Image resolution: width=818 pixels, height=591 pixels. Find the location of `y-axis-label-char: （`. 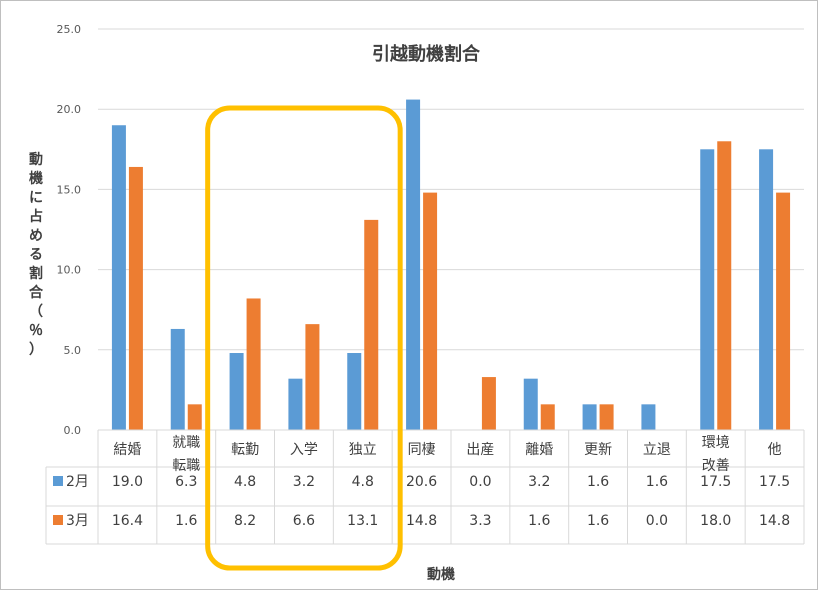

y-axis-label-char: （ is located at coordinates (36, 312).